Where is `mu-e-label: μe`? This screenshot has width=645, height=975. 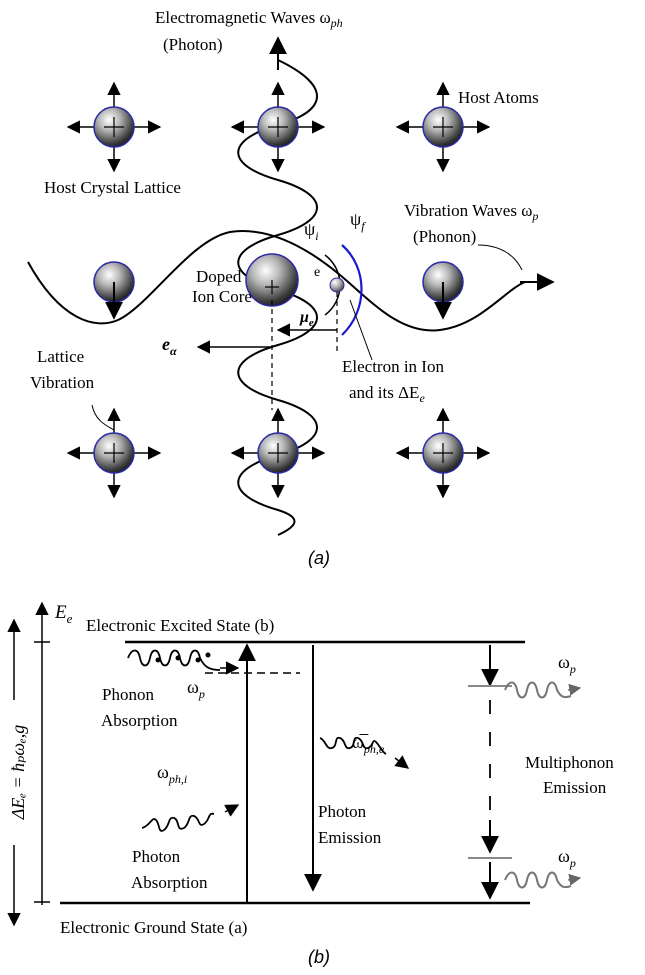
mu-e-label: μe is located at coordinates (306, 319).